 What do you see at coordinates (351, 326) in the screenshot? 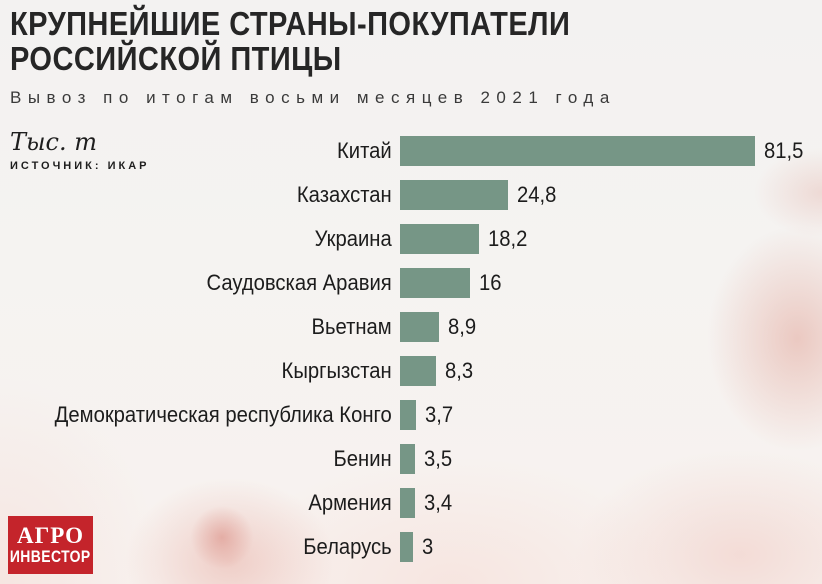
I see `category-label: Вьетнам` at bounding box center [351, 326].